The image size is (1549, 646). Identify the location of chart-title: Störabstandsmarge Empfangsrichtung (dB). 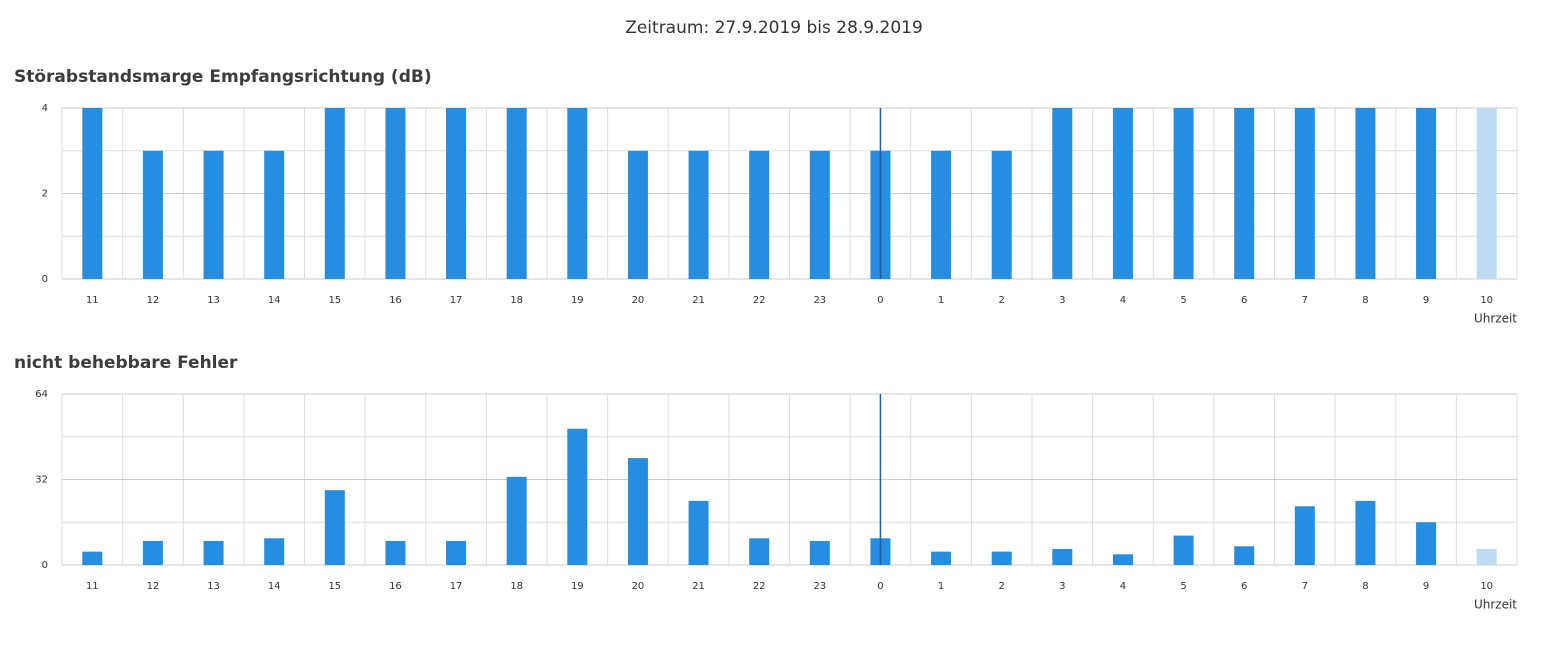
(223, 77).